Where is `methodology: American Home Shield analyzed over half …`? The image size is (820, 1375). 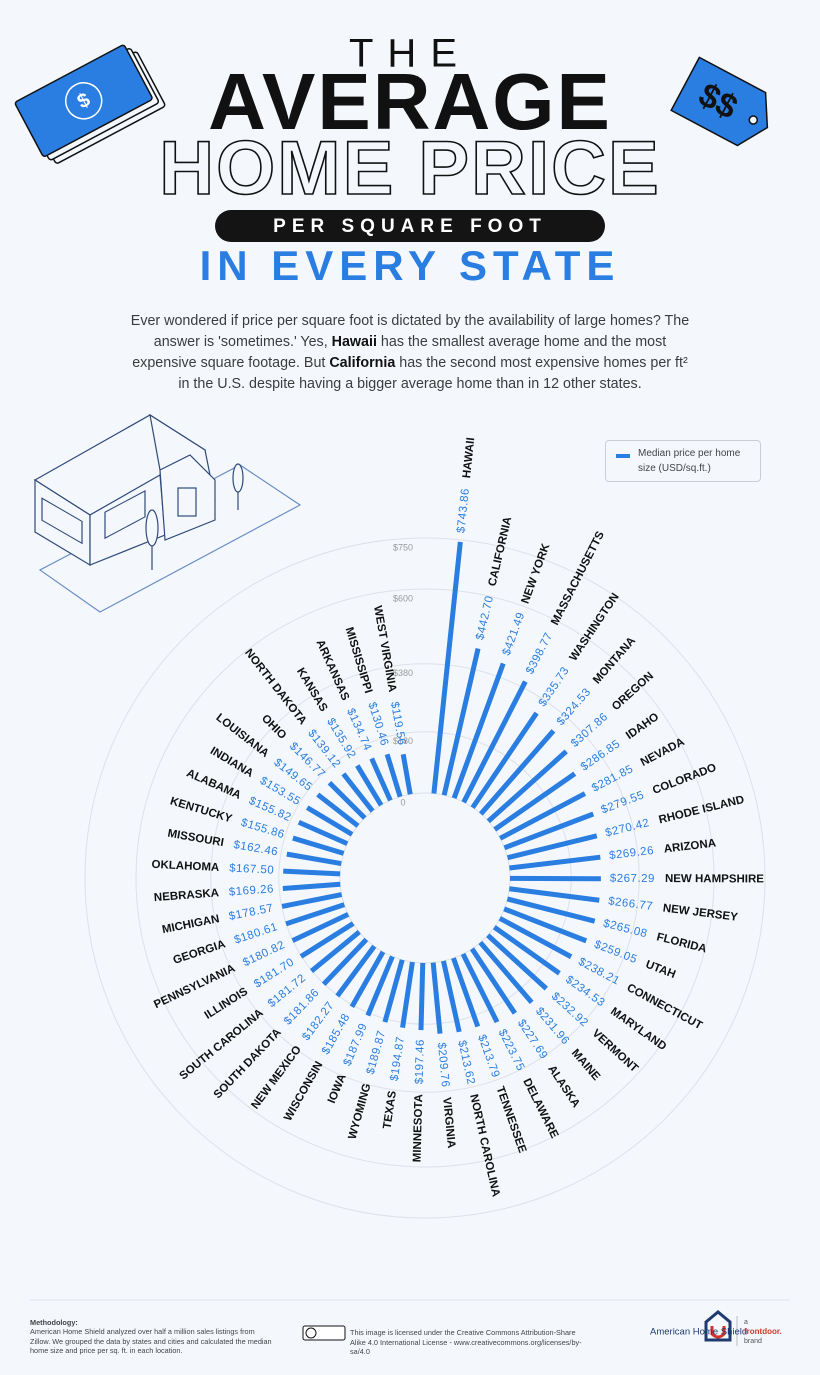
methodology: American Home Shield analyzed over half … is located at coordinates (151, 1341).